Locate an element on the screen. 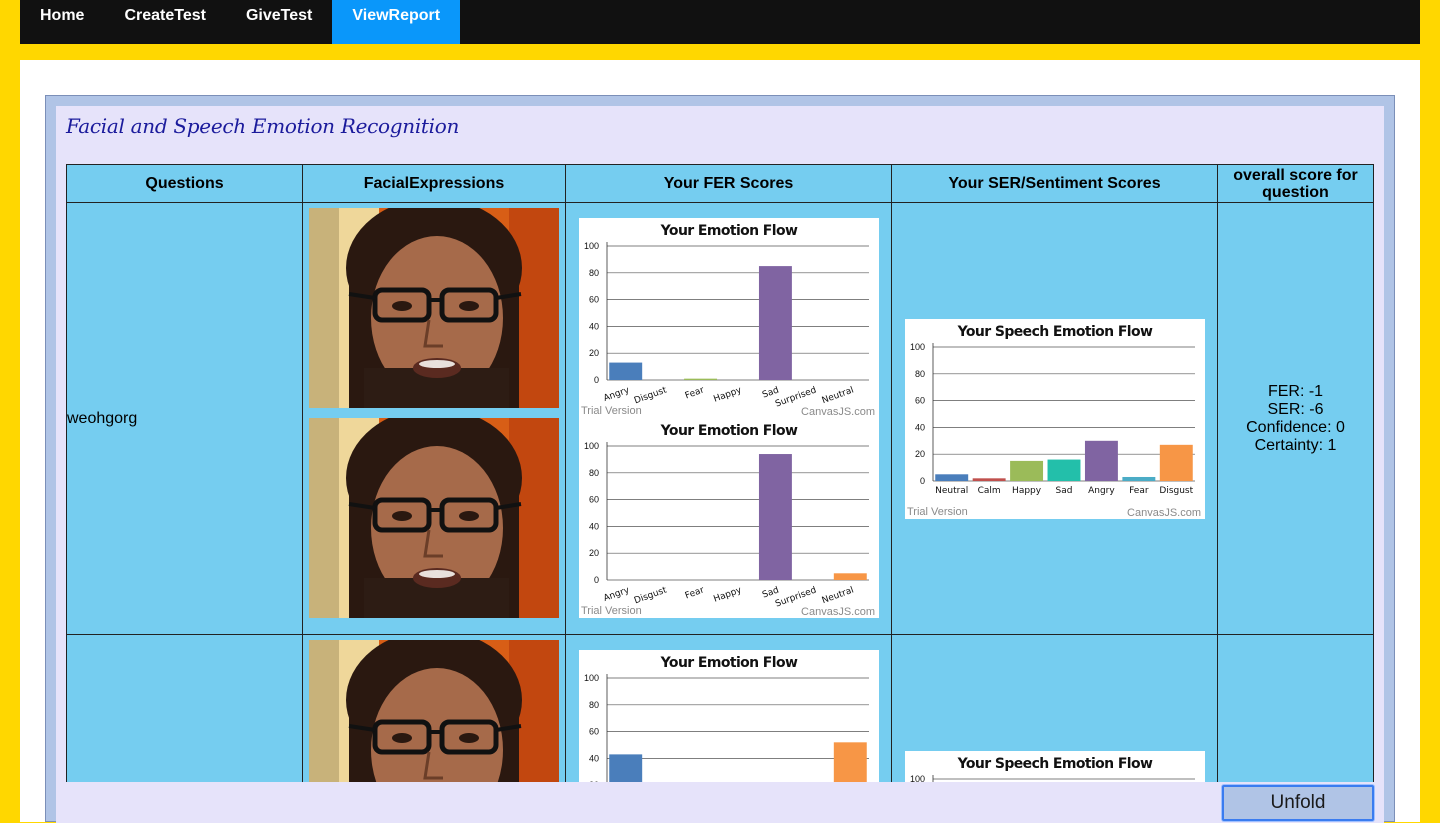 The height and width of the screenshot is (823, 1440). fer-score: FER: -1 is located at coordinates (1295, 391).